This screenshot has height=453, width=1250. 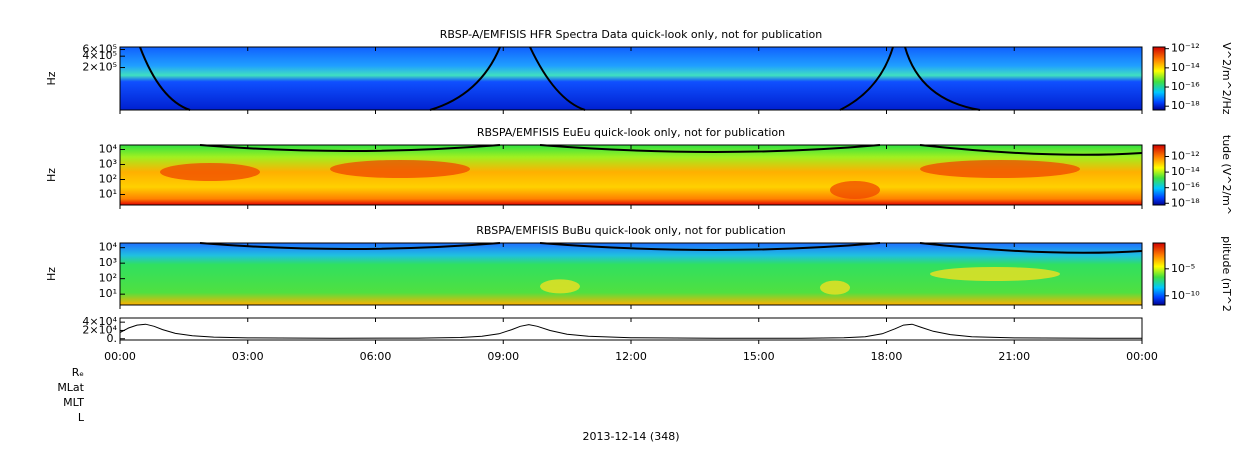 I want to click on colorbar-label: V^2/m^2/Hz, so click(x=1226, y=78).